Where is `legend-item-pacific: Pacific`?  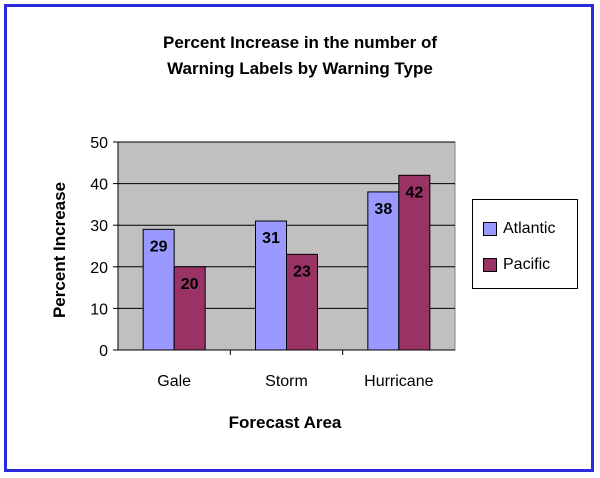 legend-item-pacific: Pacific is located at coordinates (516, 265).